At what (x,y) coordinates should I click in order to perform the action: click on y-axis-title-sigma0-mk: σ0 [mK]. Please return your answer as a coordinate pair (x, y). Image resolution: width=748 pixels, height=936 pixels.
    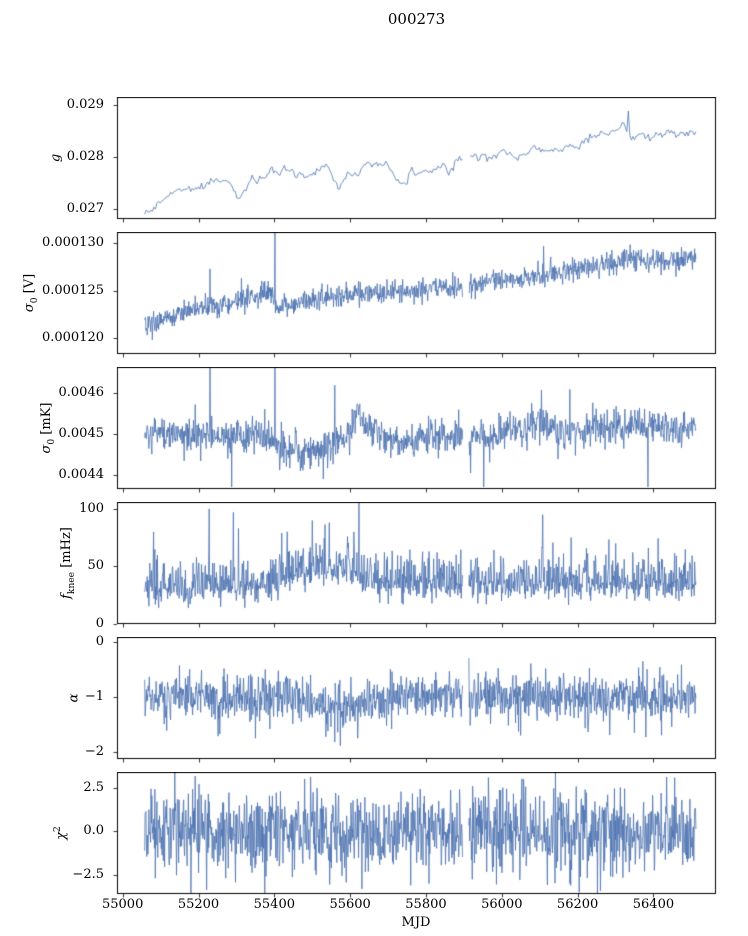
    Looking at the image, I should click on (48, 428).